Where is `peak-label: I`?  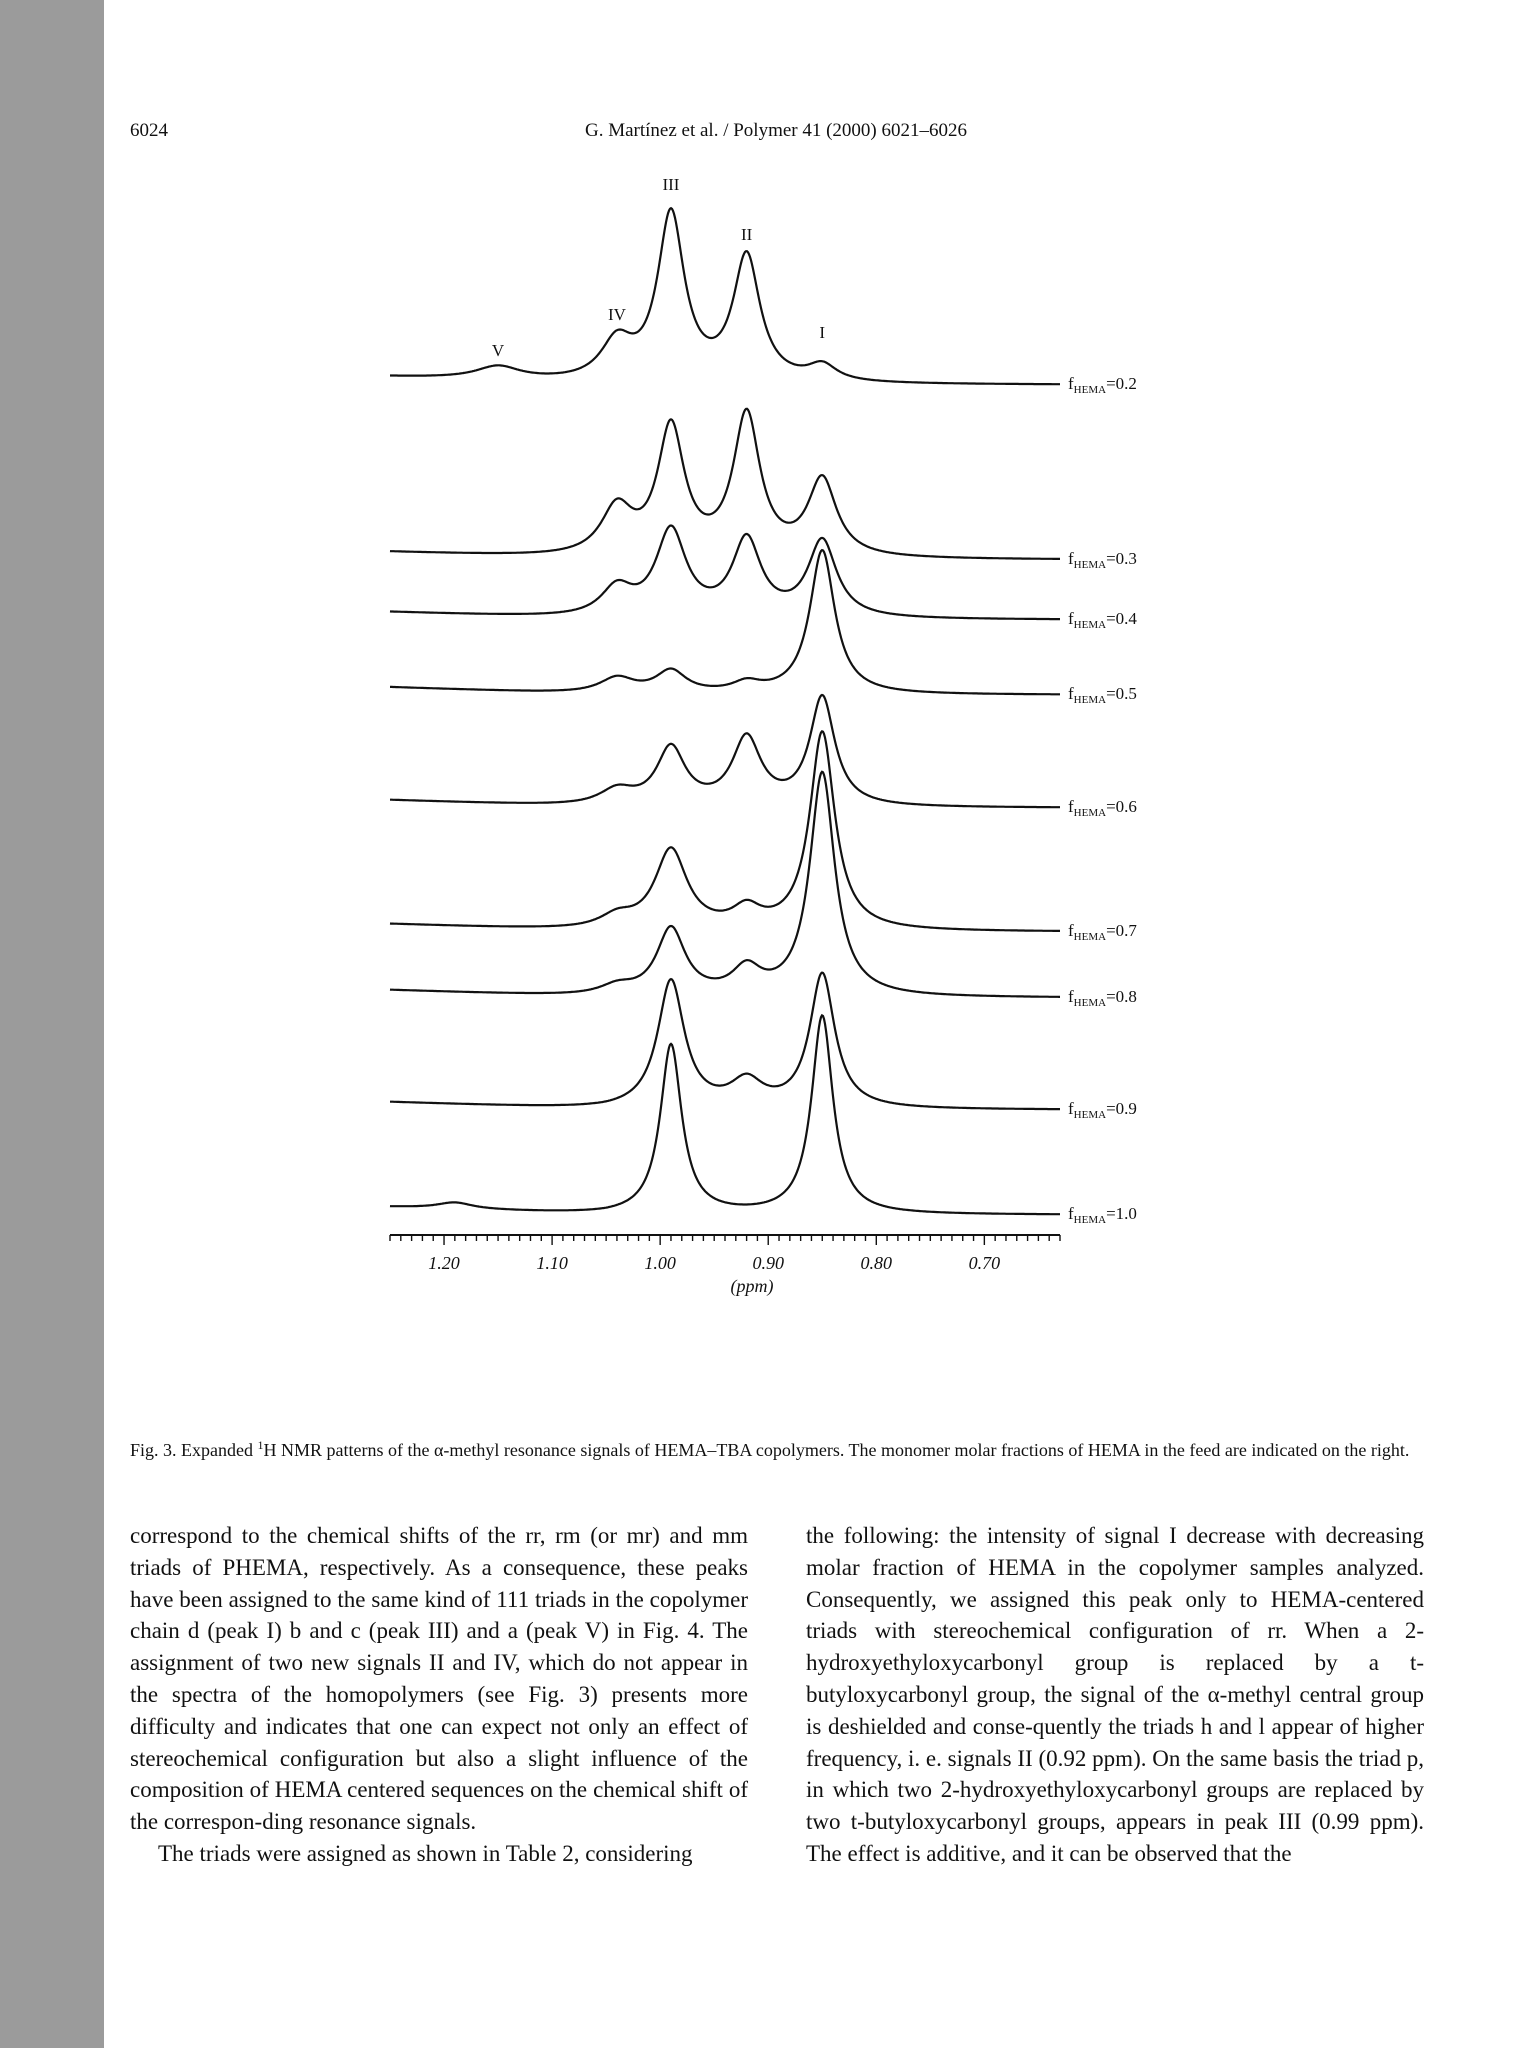 peak-label: I is located at coordinates (822, 332).